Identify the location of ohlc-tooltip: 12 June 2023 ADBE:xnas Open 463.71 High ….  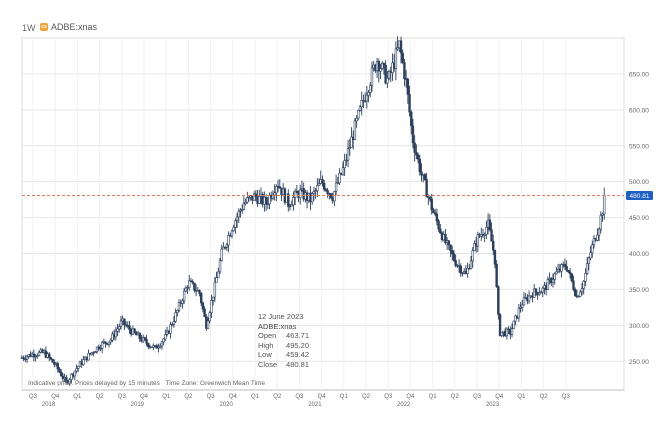
(283, 340).